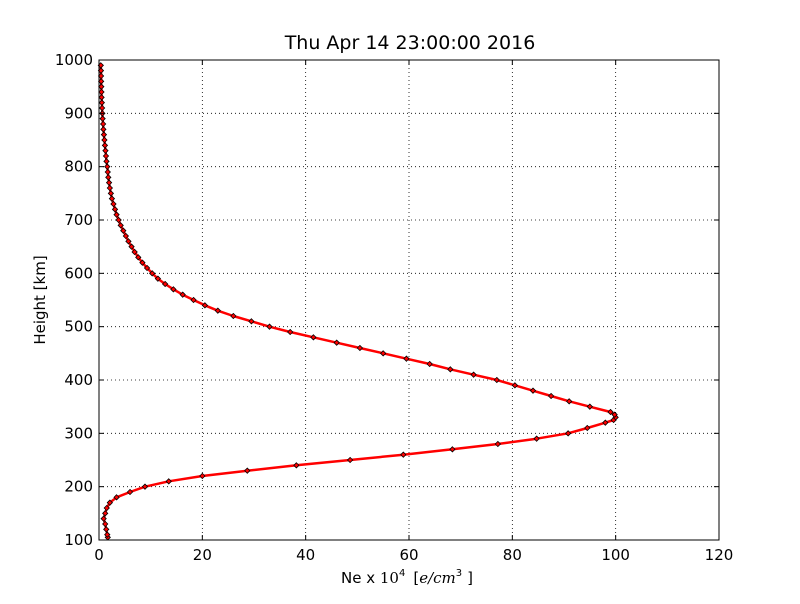 This screenshot has height=604, width=800. What do you see at coordinates (470, 578) in the screenshot?
I see `x-label-unit-close: ]` at bounding box center [470, 578].